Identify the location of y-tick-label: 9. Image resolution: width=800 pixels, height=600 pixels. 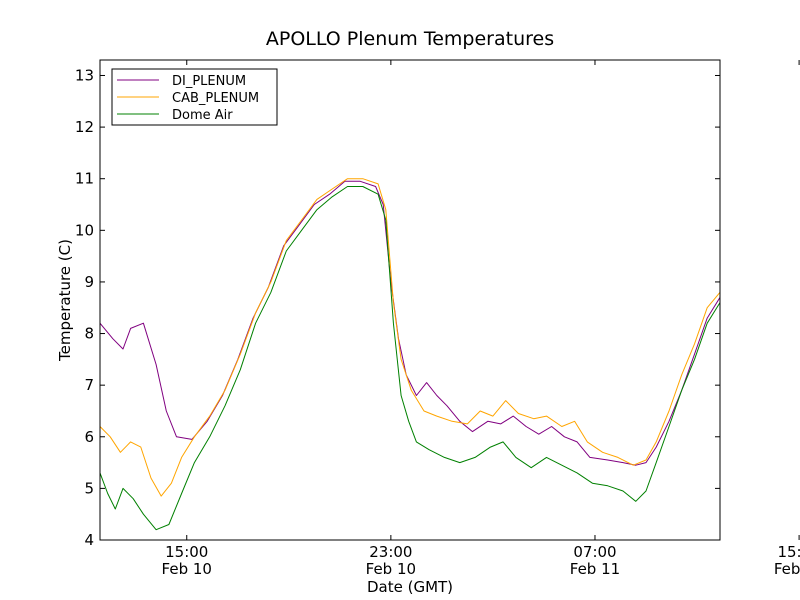
(89, 282).